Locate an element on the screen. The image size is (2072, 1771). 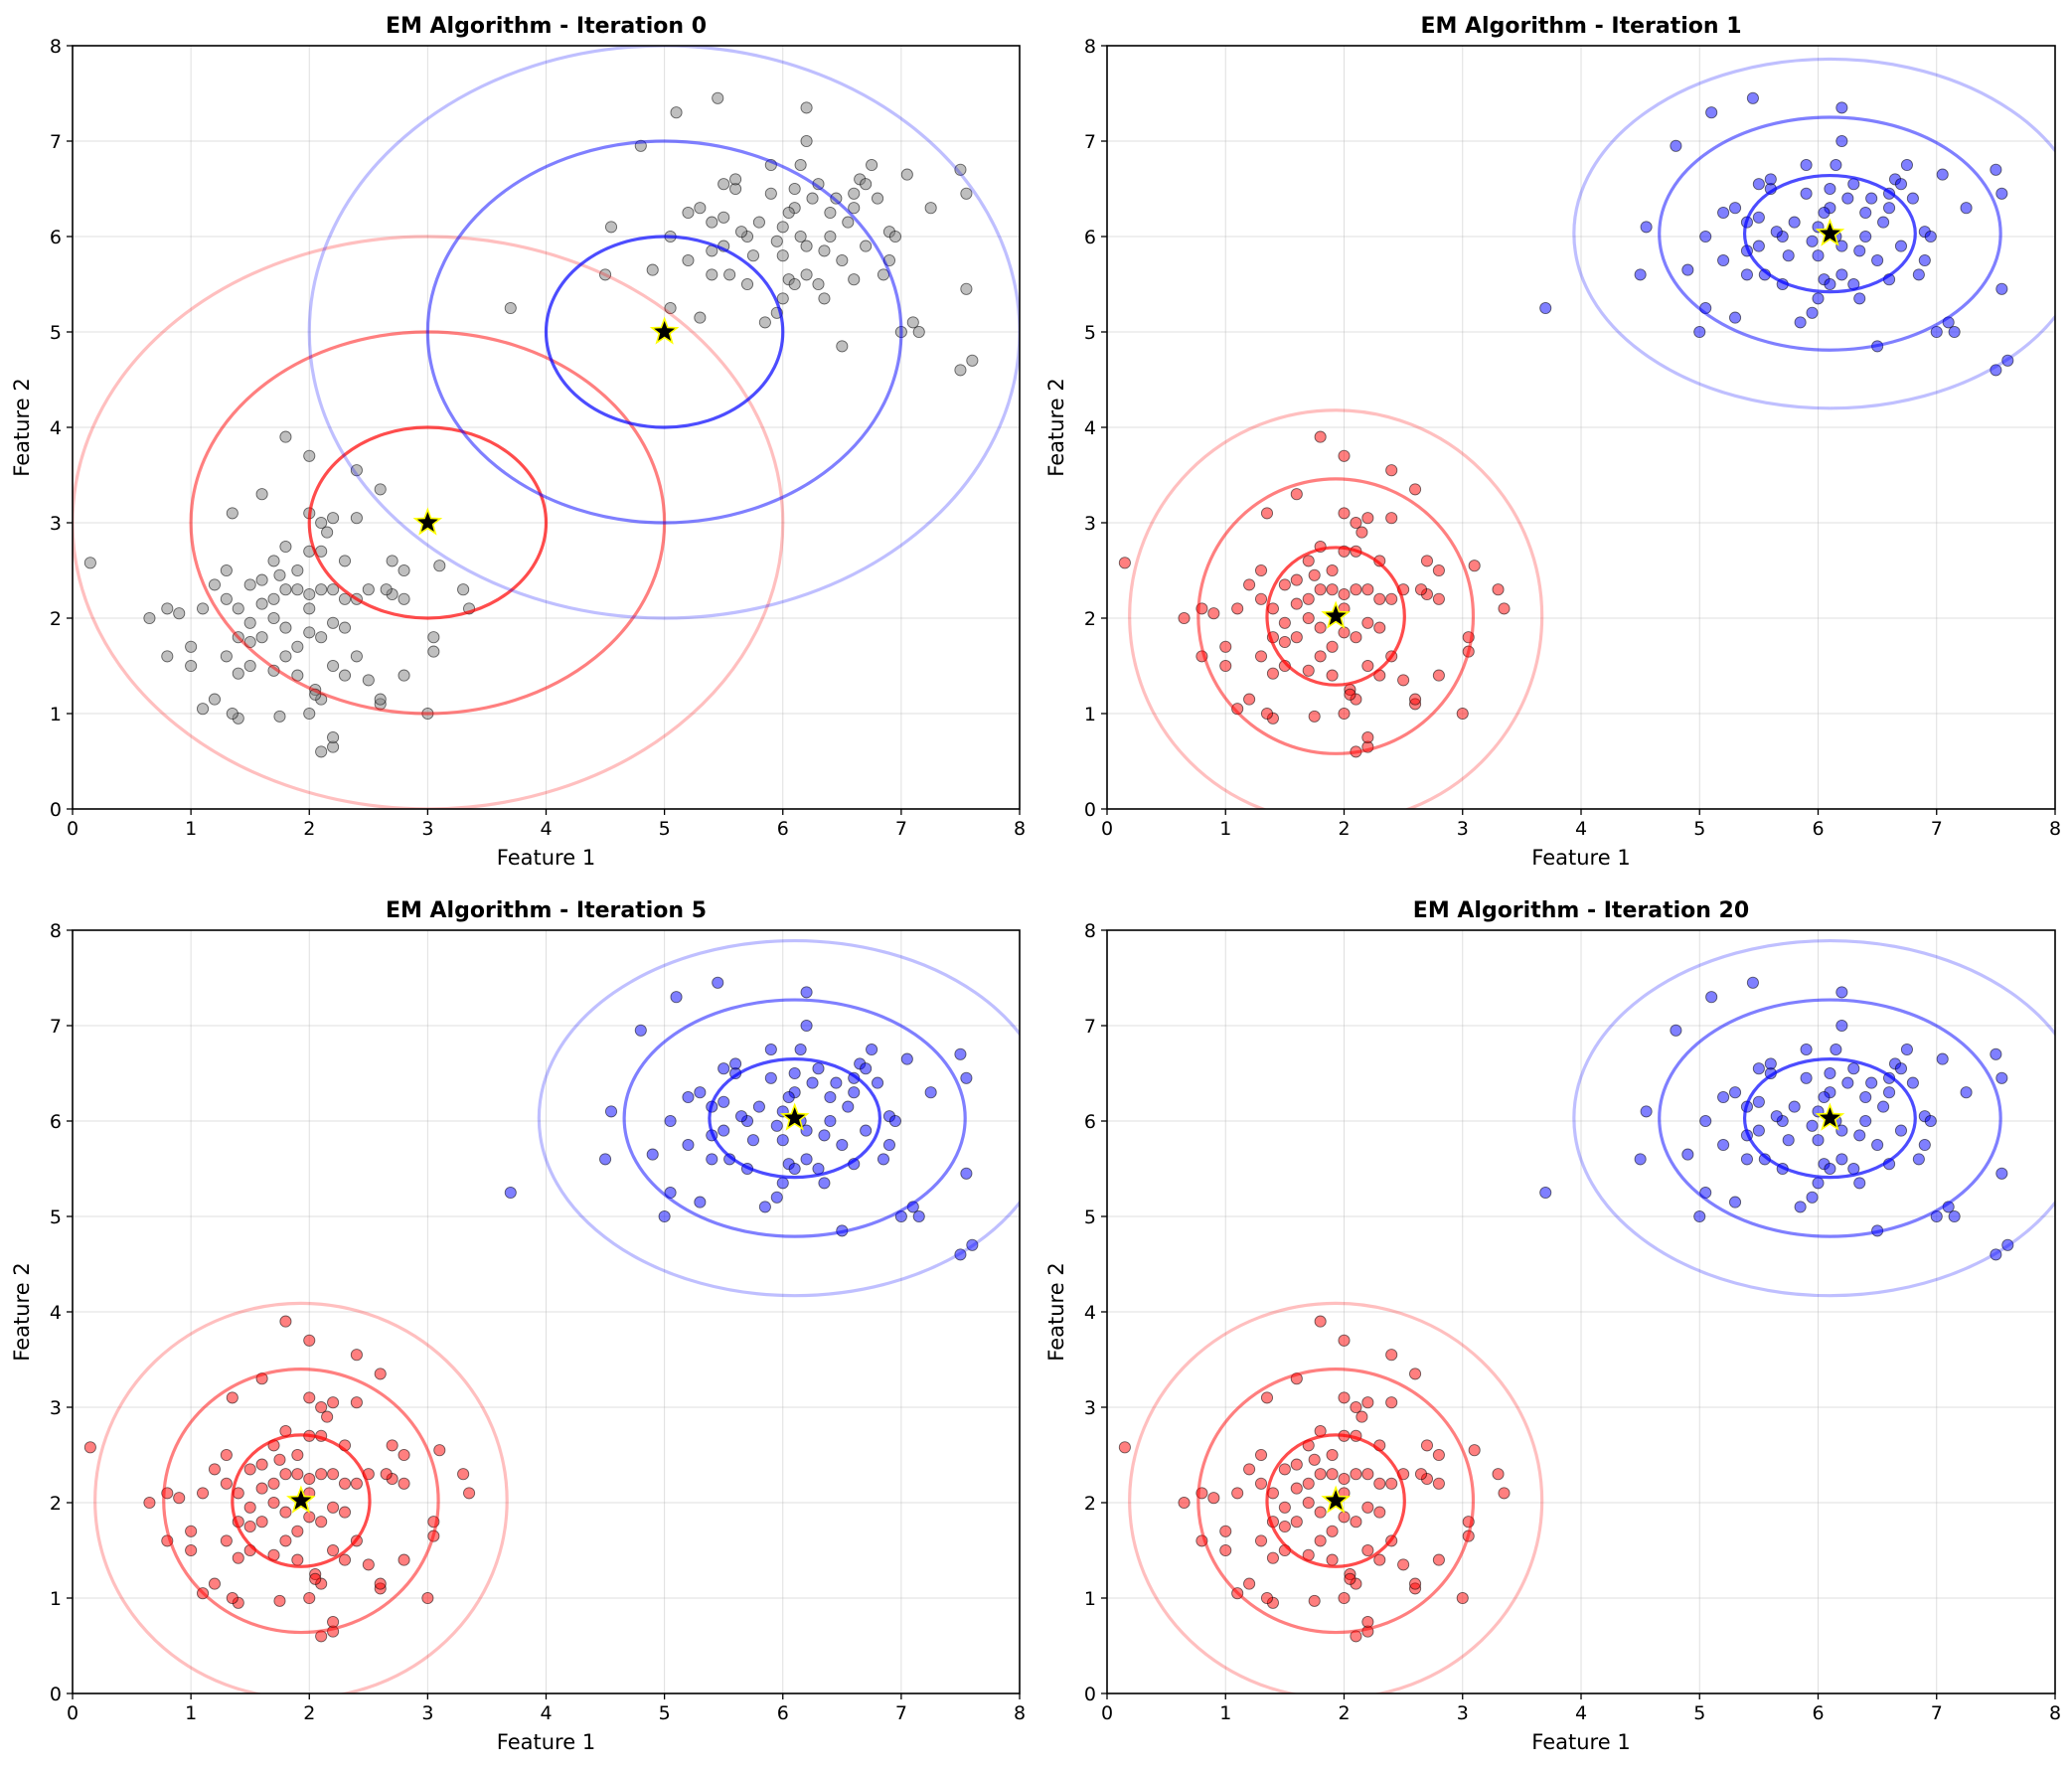
panel-title: EM Algorithm - Iteration 0 is located at coordinates (546, 26).